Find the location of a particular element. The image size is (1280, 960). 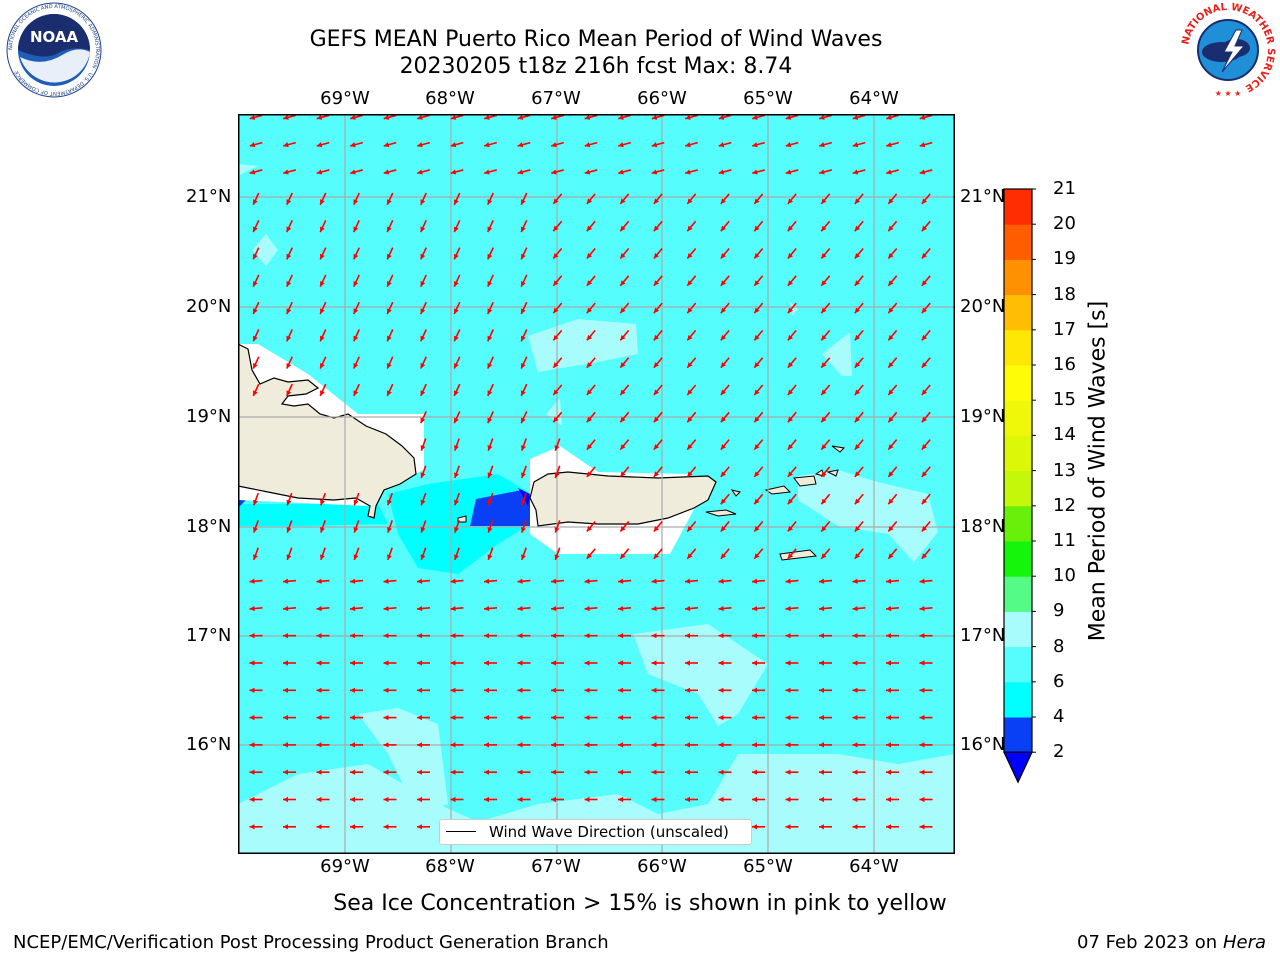

colorbar-tick-label: 18 is located at coordinates (1064, 294).